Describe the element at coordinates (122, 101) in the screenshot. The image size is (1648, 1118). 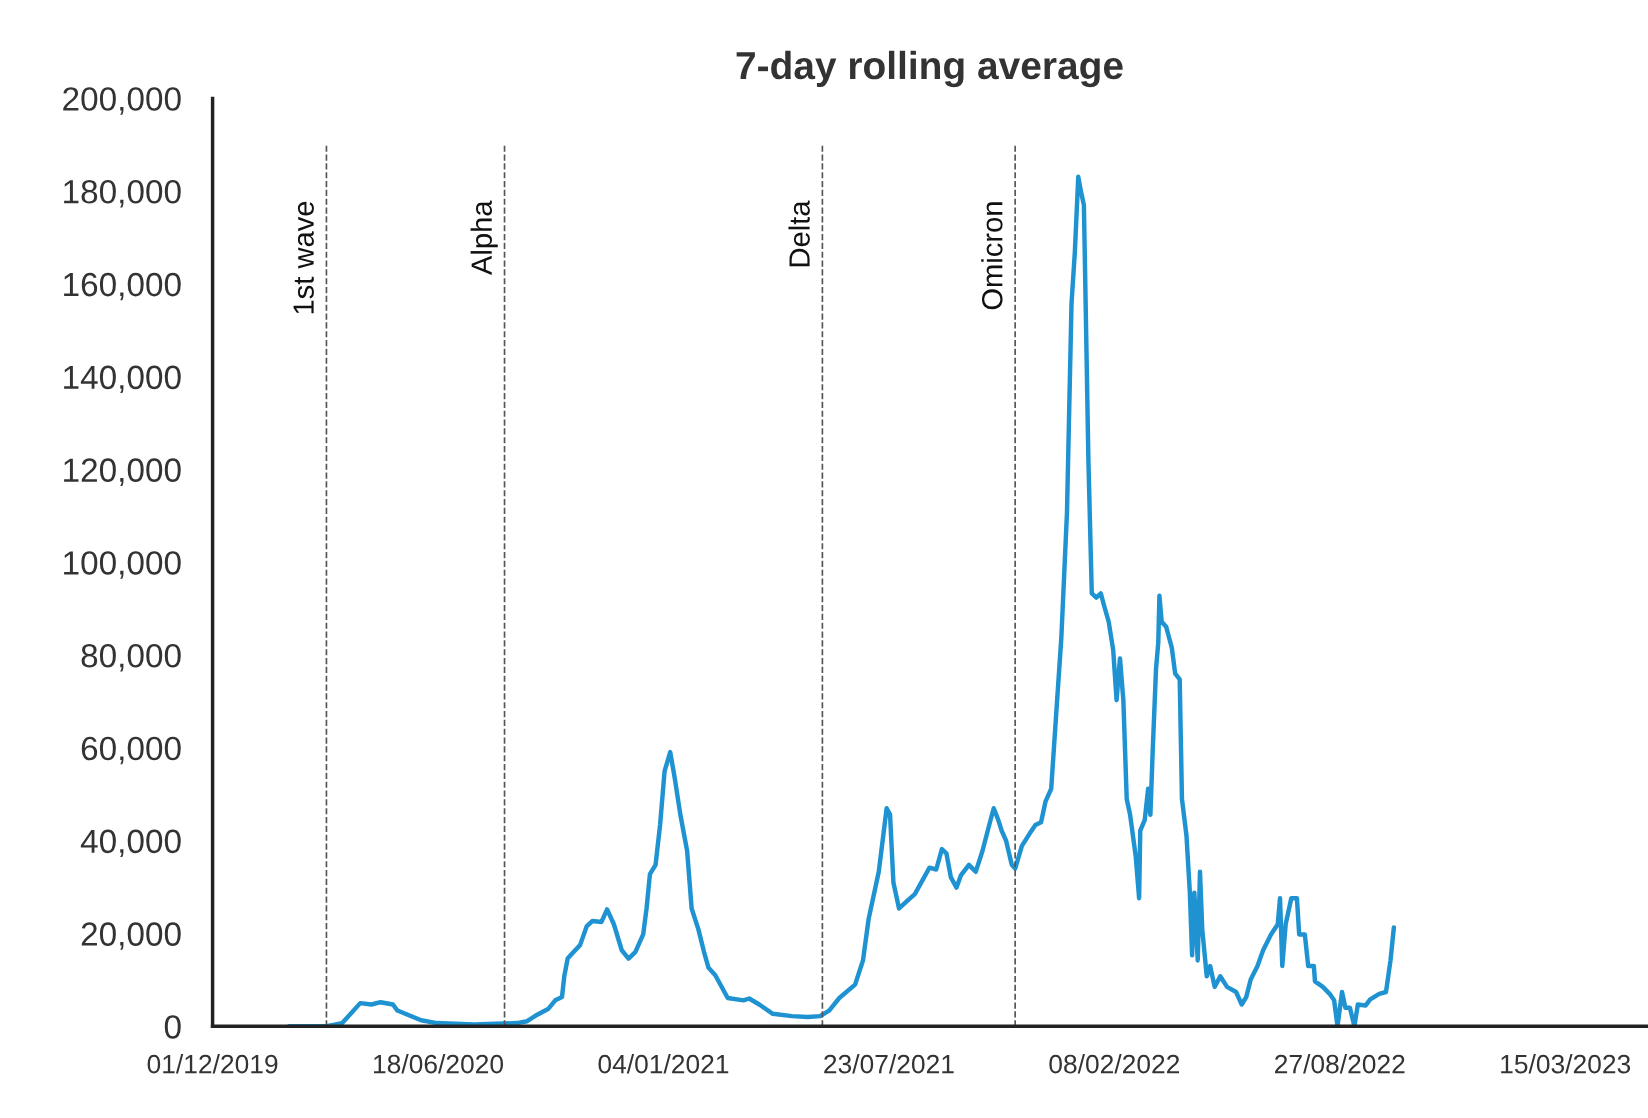
I see `y-tick-label: 200,000` at that location.